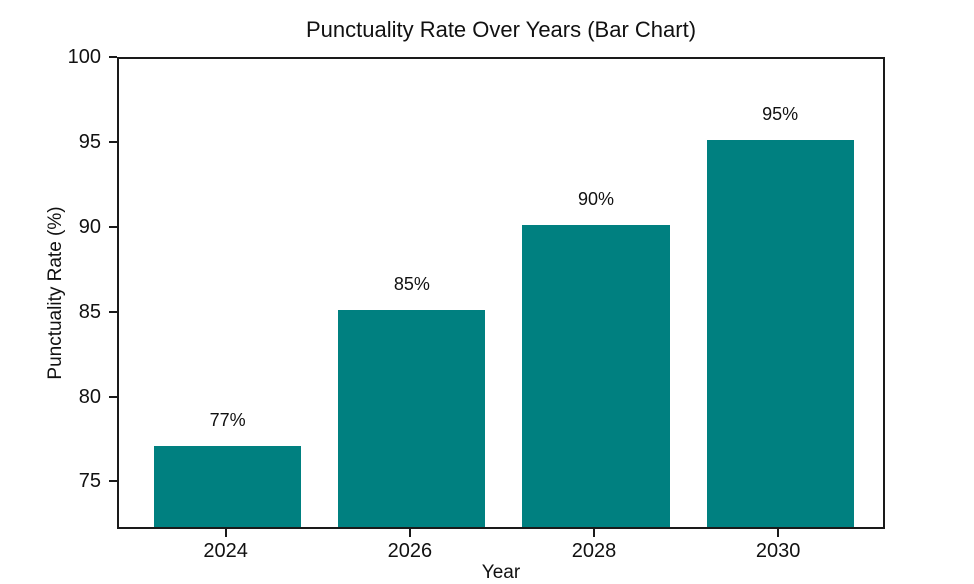  What do you see at coordinates (84, 57) in the screenshot?
I see `y-tick-label: 100` at bounding box center [84, 57].